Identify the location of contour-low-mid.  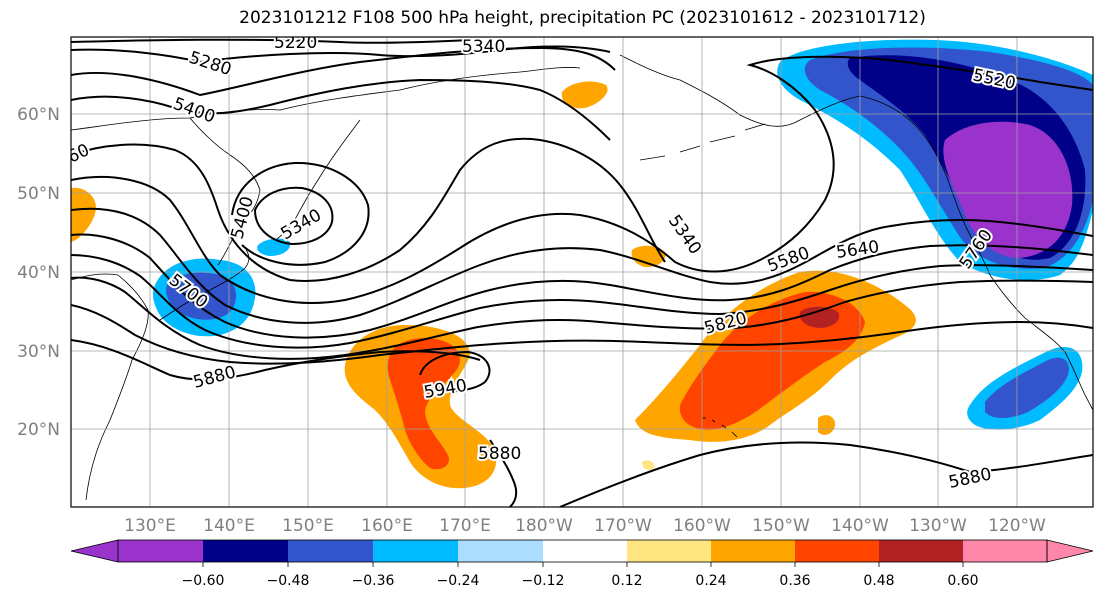
(300, 213).